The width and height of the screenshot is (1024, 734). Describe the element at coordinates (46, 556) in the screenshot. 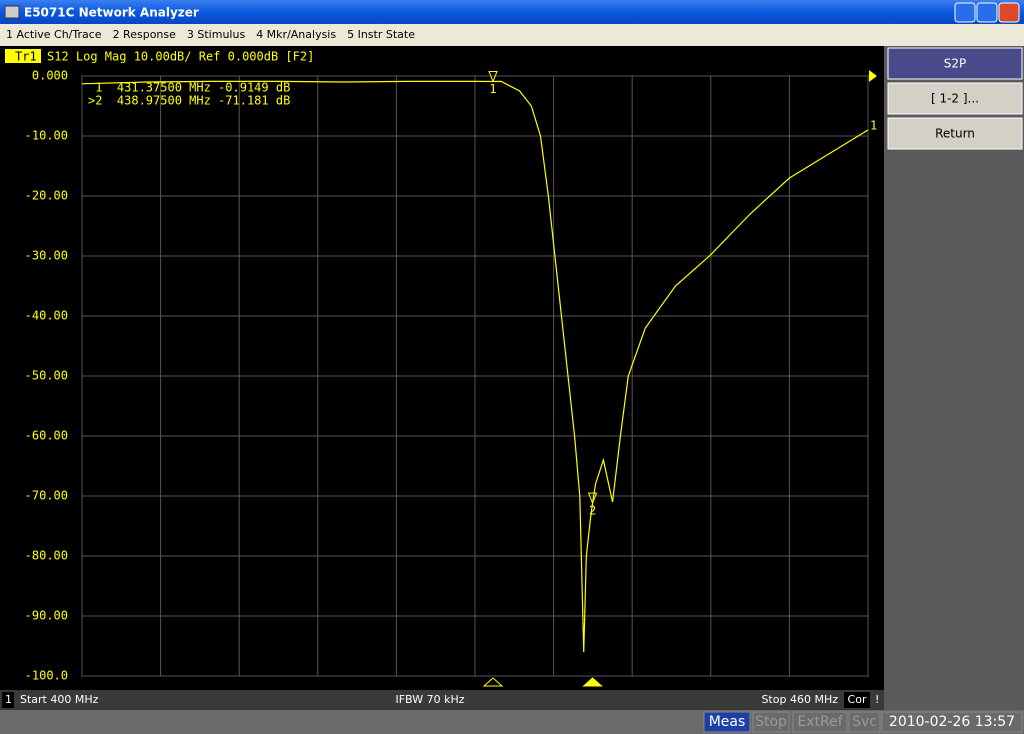

I see `y-tick-label: -80.00` at that location.